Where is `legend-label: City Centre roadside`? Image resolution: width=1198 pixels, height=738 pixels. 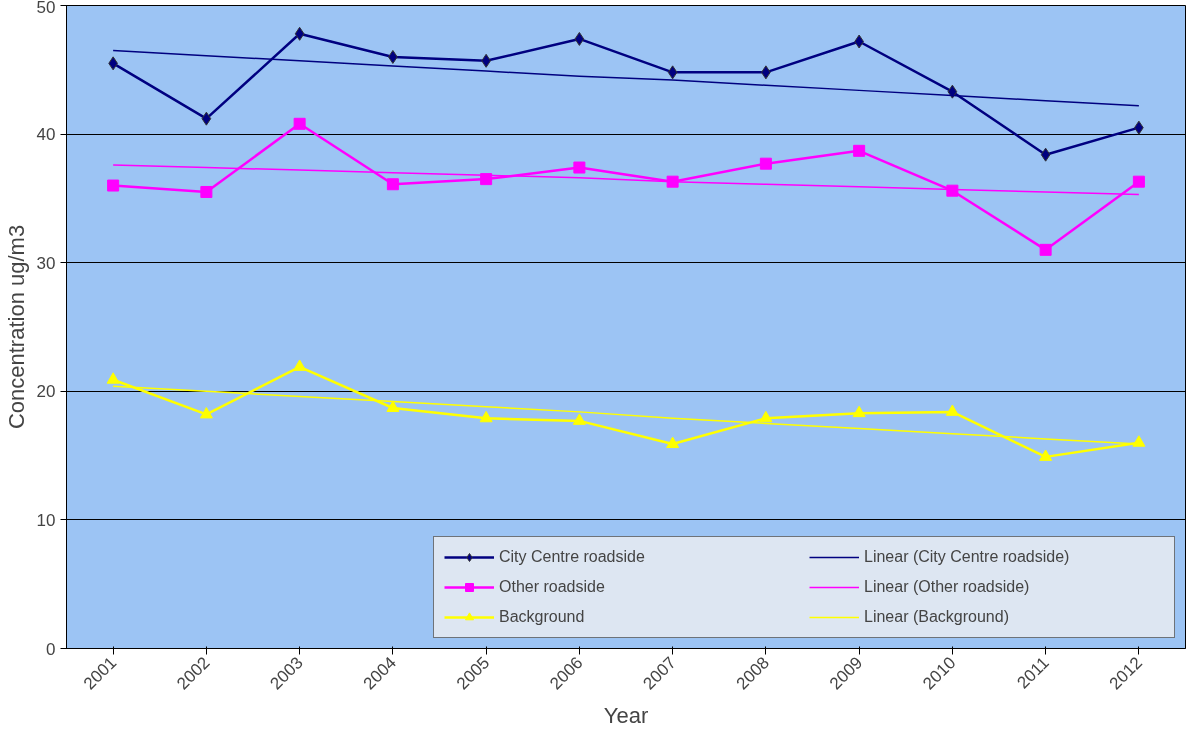
legend-label: City Centre roadside is located at coordinates (572, 557).